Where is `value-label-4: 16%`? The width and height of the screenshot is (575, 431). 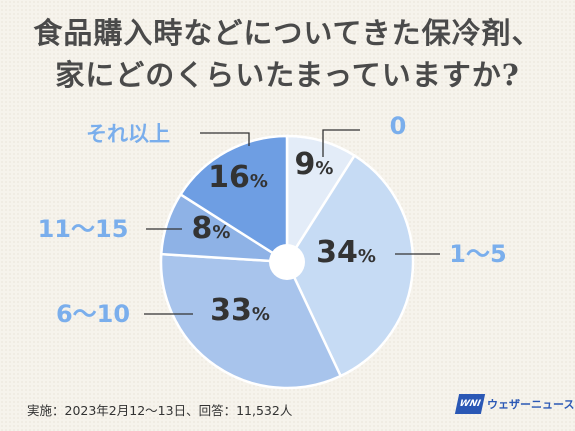
value-label-4: 16% is located at coordinates (238, 177).